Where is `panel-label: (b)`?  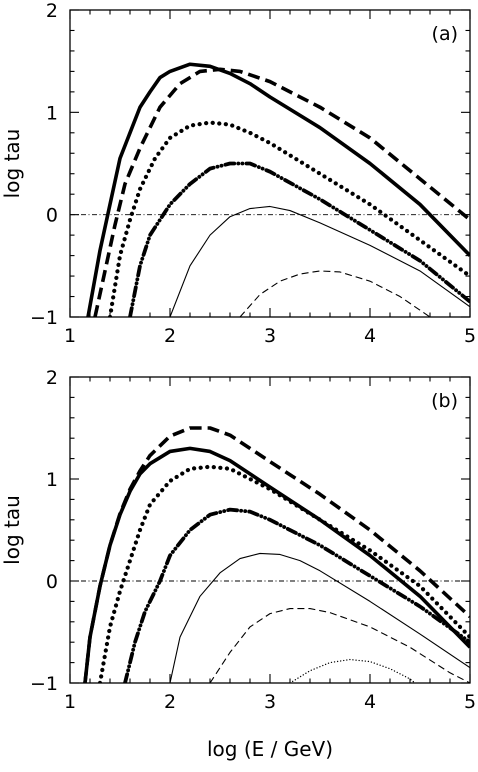
panel-label: (b) is located at coordinates (444, 401).